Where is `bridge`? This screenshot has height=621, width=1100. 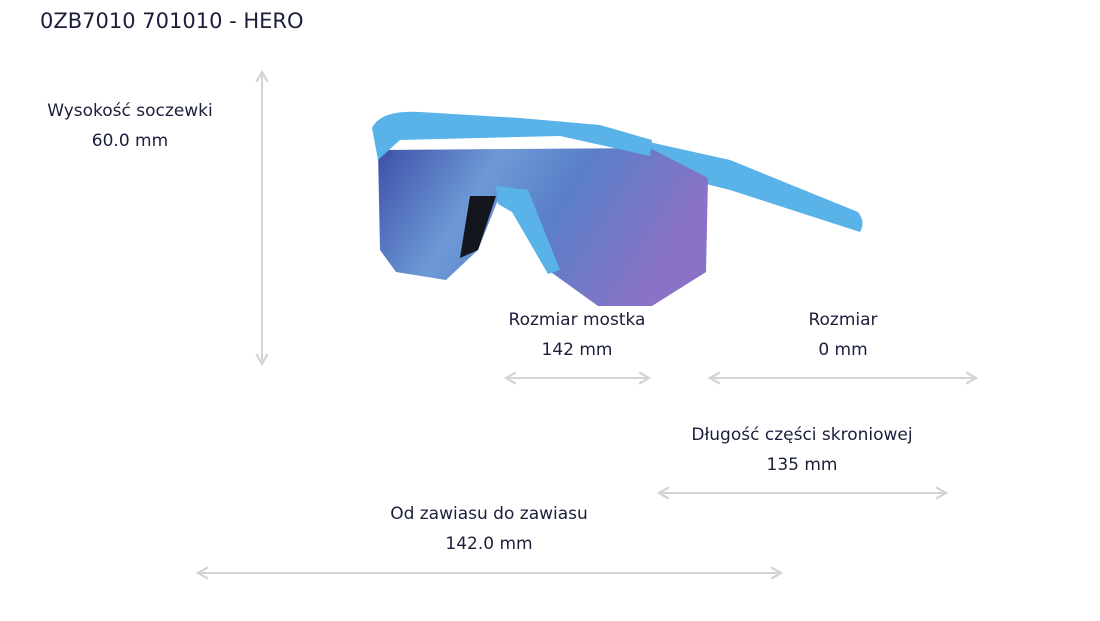 bridge is located at coordinates (528, 230).